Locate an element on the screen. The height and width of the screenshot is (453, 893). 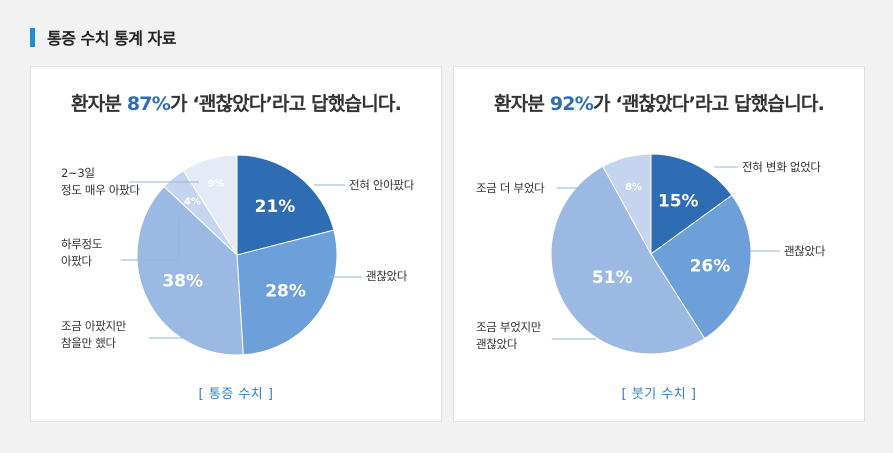
slice-value-label: 21% is located at coordinates (275, 207).